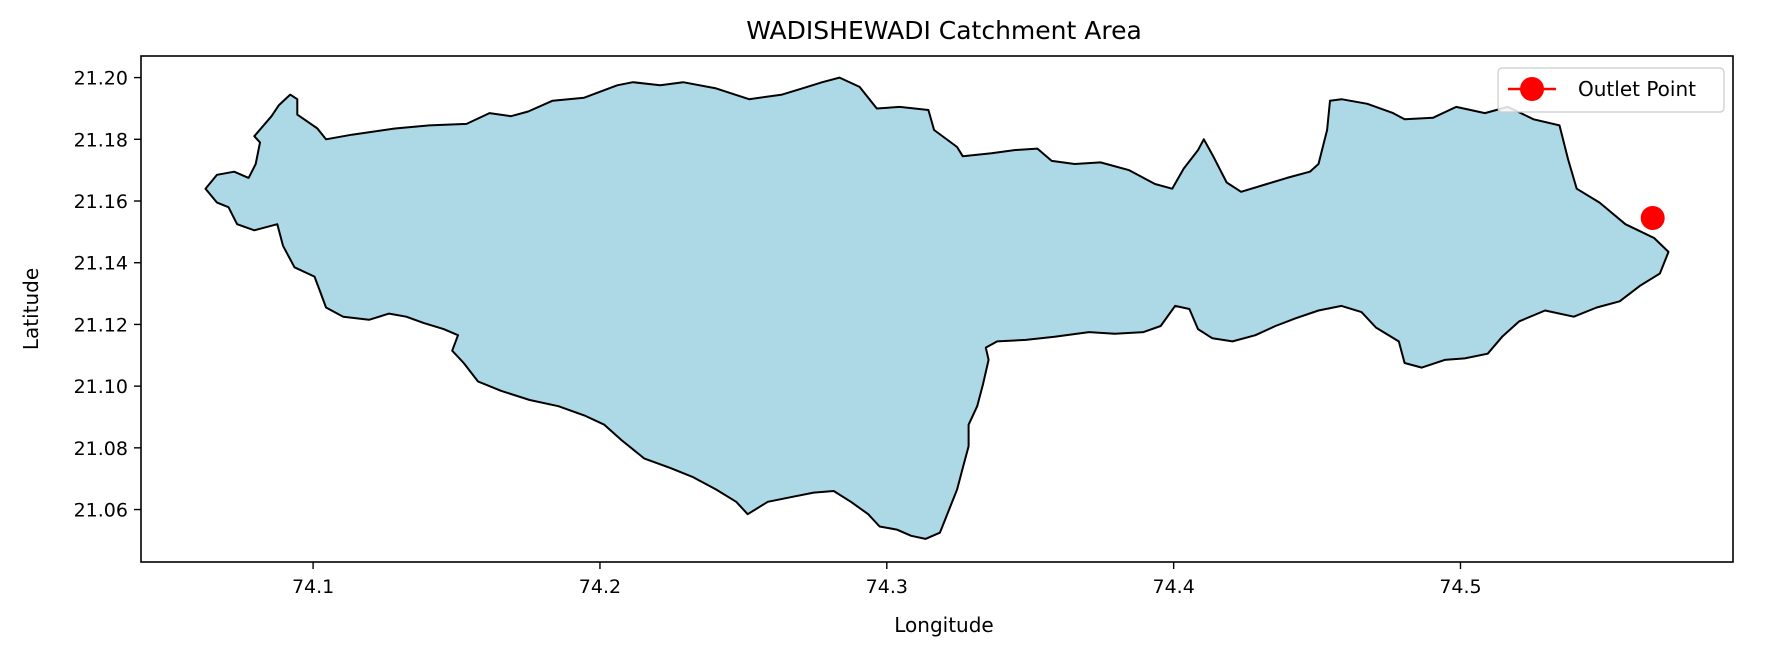 The image size is (1765, 657). What do you see at coordinates (887, 587) in the screenshot?
I see `x-tick-label: 74.3` at bounding box center [887, 587].